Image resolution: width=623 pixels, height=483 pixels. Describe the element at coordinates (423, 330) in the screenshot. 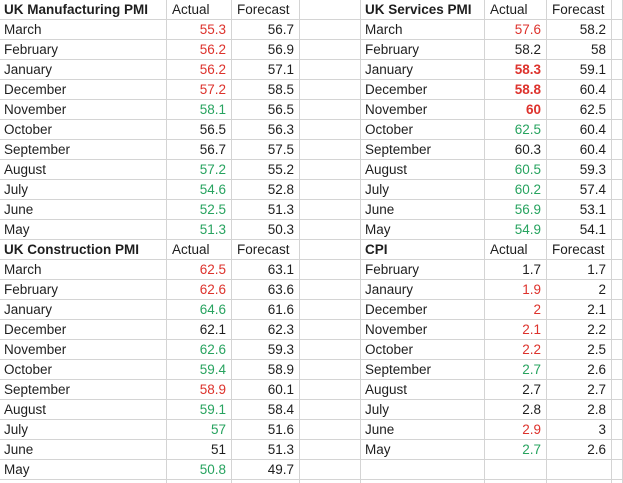

I see `month-cell: November` at that location.